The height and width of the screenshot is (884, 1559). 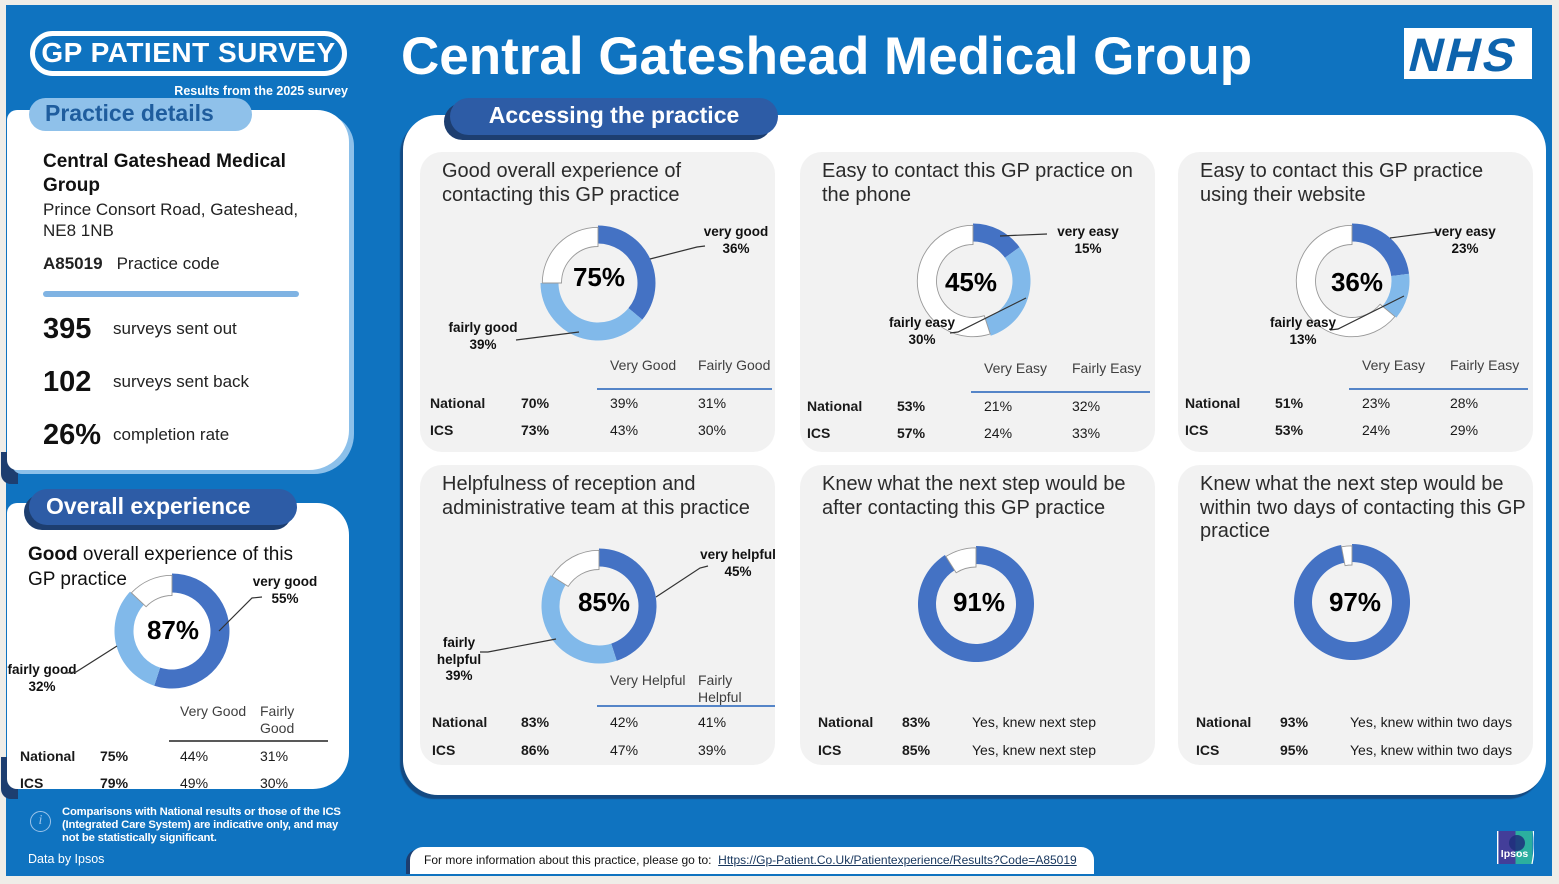 What do you see at coordinates (1464, 54) in the screenshot?
I see `svg-text: NHS` at bounding box center [1464, 54].